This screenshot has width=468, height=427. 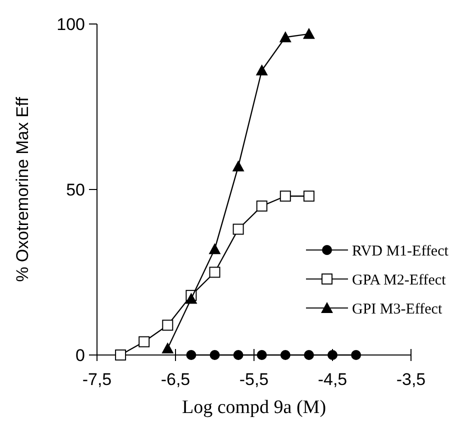 What do you see at coordinates (397, 309) in the screenshot?
I see `legend-label: GPI M3-Effect` at bounding box center [397, 309].